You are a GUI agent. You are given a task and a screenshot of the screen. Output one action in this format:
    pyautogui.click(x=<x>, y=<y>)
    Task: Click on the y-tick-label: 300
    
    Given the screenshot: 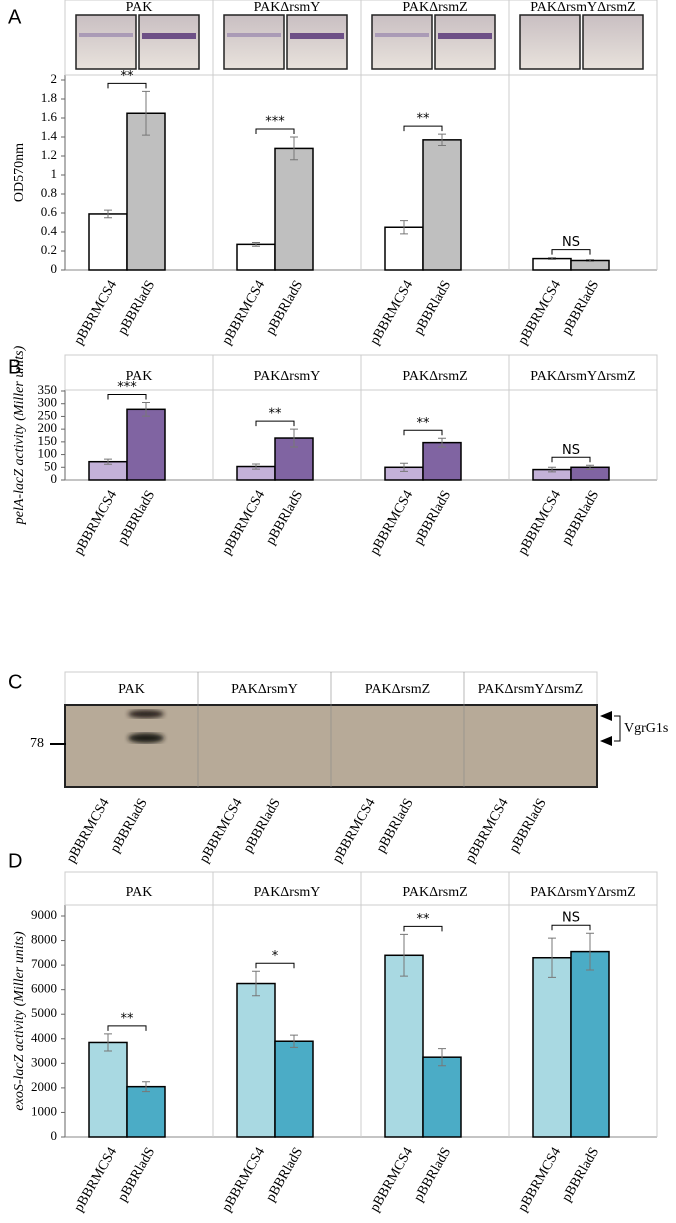 What is the action you would take?
    pyautogui.click(x=48, y=402)
    